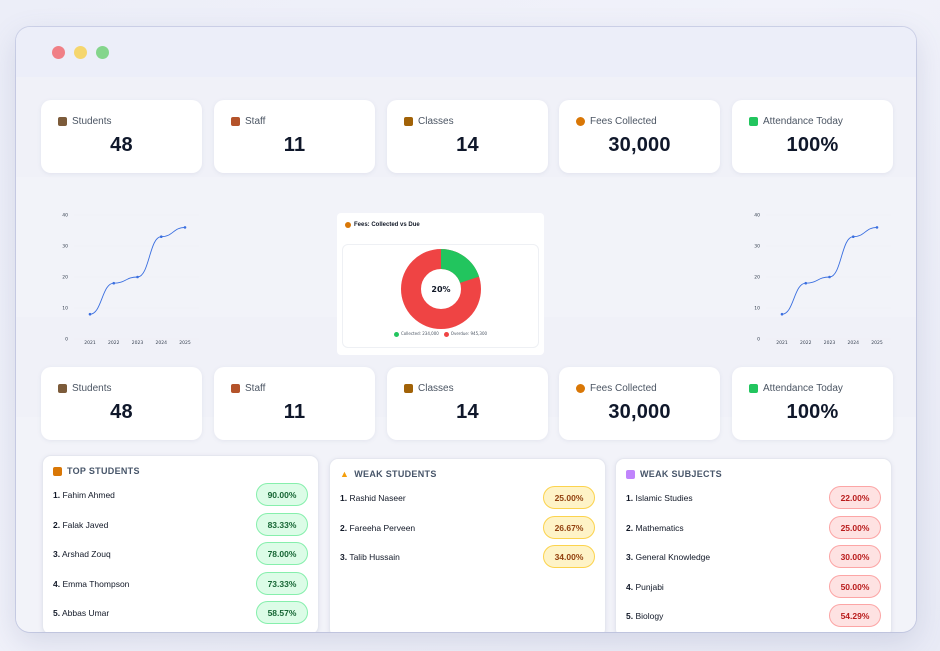 The height and width of the screenshot is (651, 940). Describe the element at coordinates (753, 388) in the screenshot. I see `check-box-icon` at that location.